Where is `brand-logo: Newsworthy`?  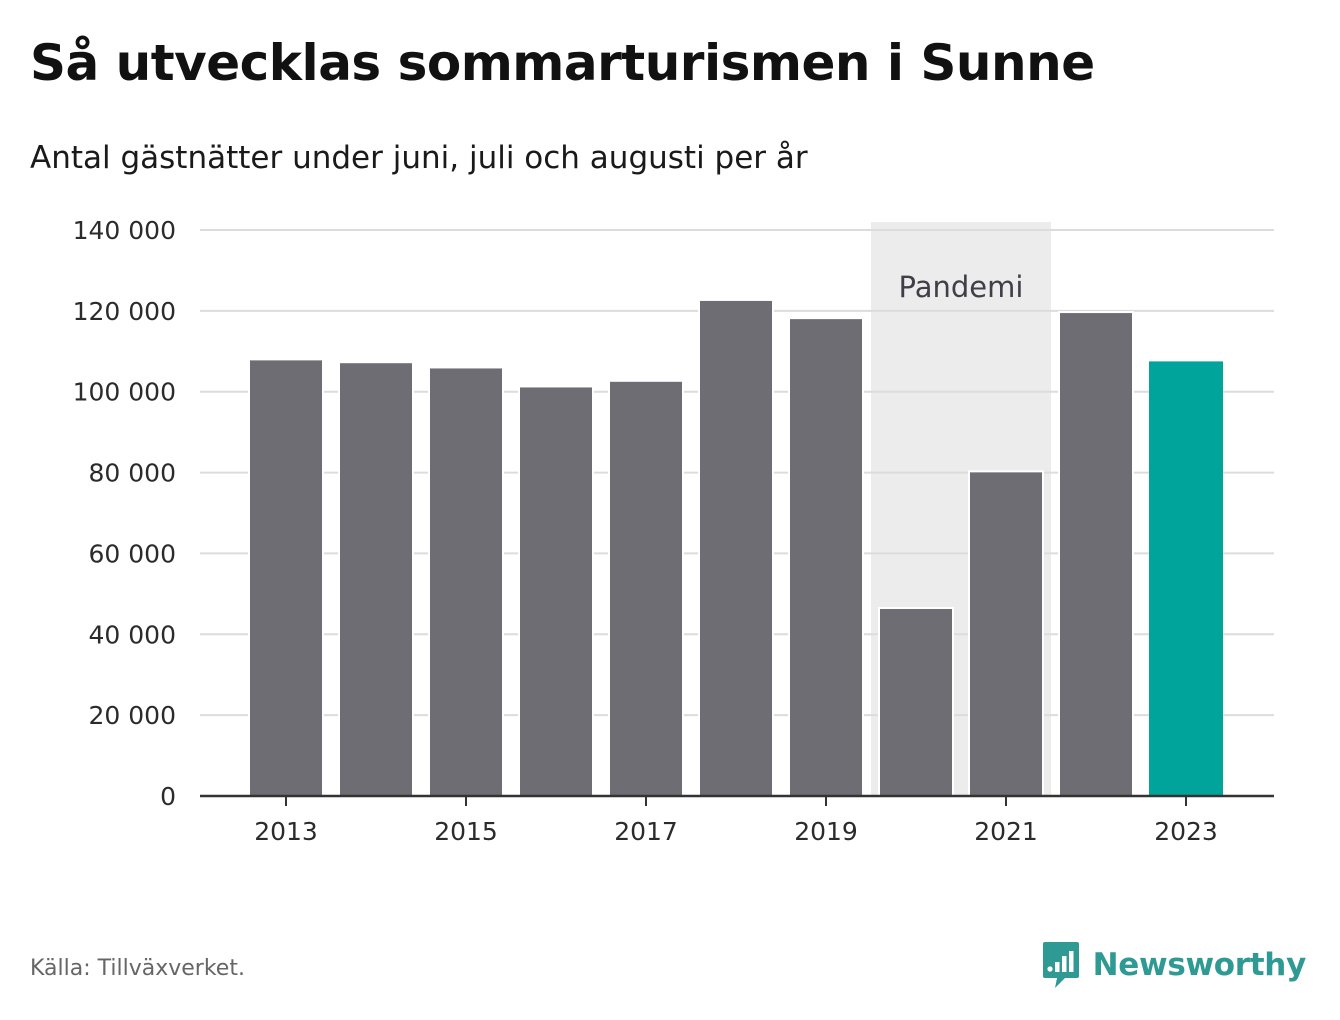 brand-logo: Newsworthy is located at coordinates (1173, 965).